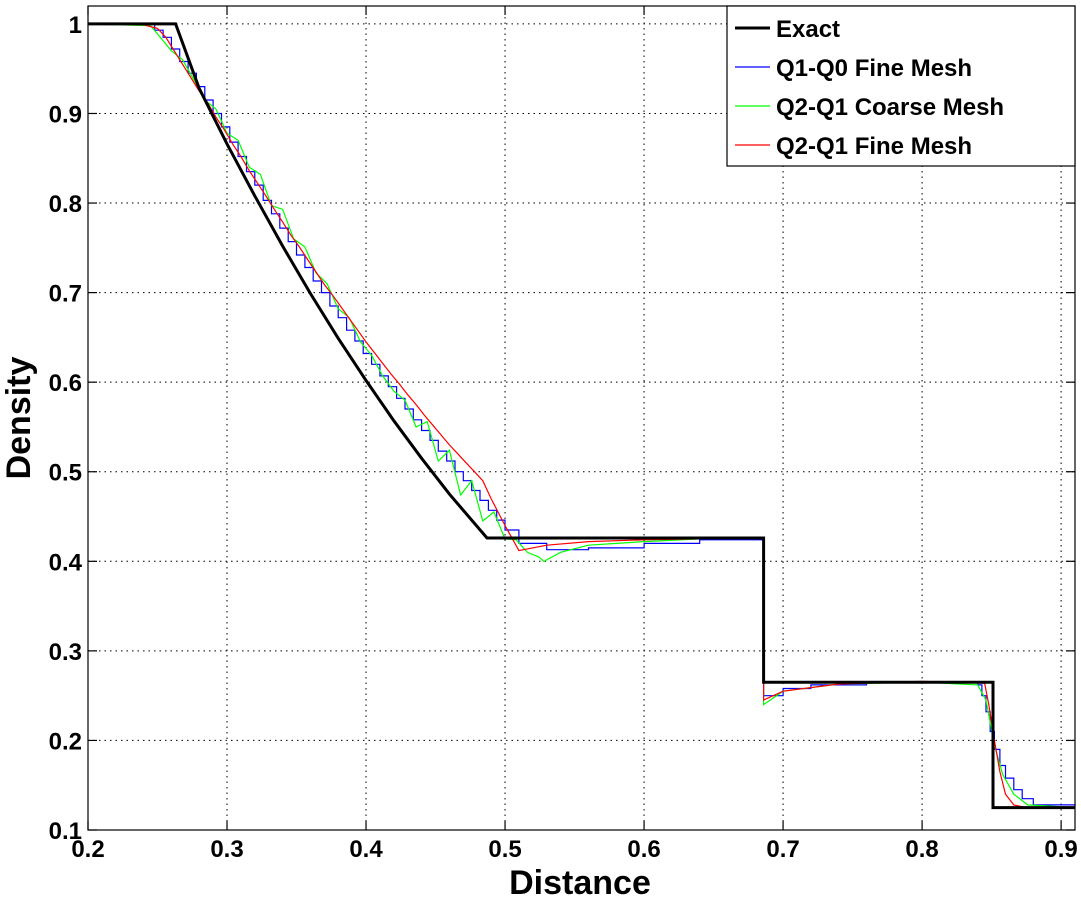  I want to click on x-tick-label: 0.9, so click(1060, 849).